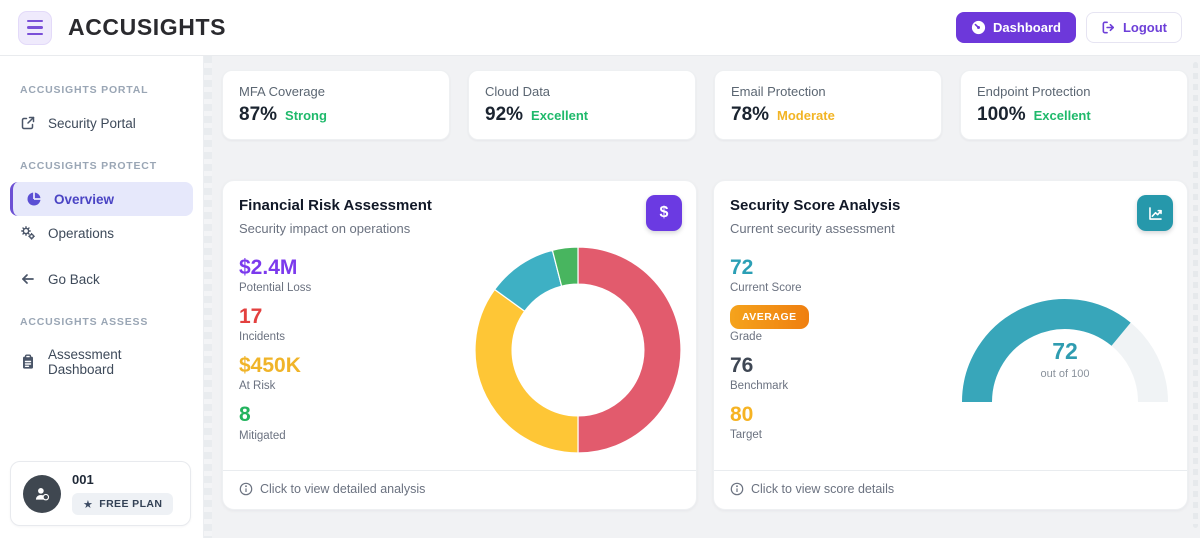  Describe the element at coordinates (746, 337) in the screenshot. I see `kpi-label: Grade` at that location.